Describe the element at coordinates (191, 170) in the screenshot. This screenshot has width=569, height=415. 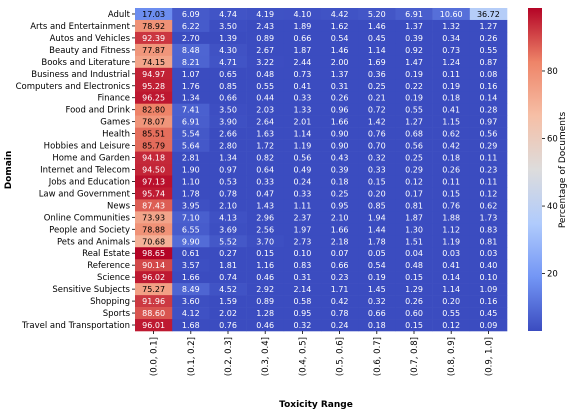
I see `cell-value-label: 1.90` at that location.